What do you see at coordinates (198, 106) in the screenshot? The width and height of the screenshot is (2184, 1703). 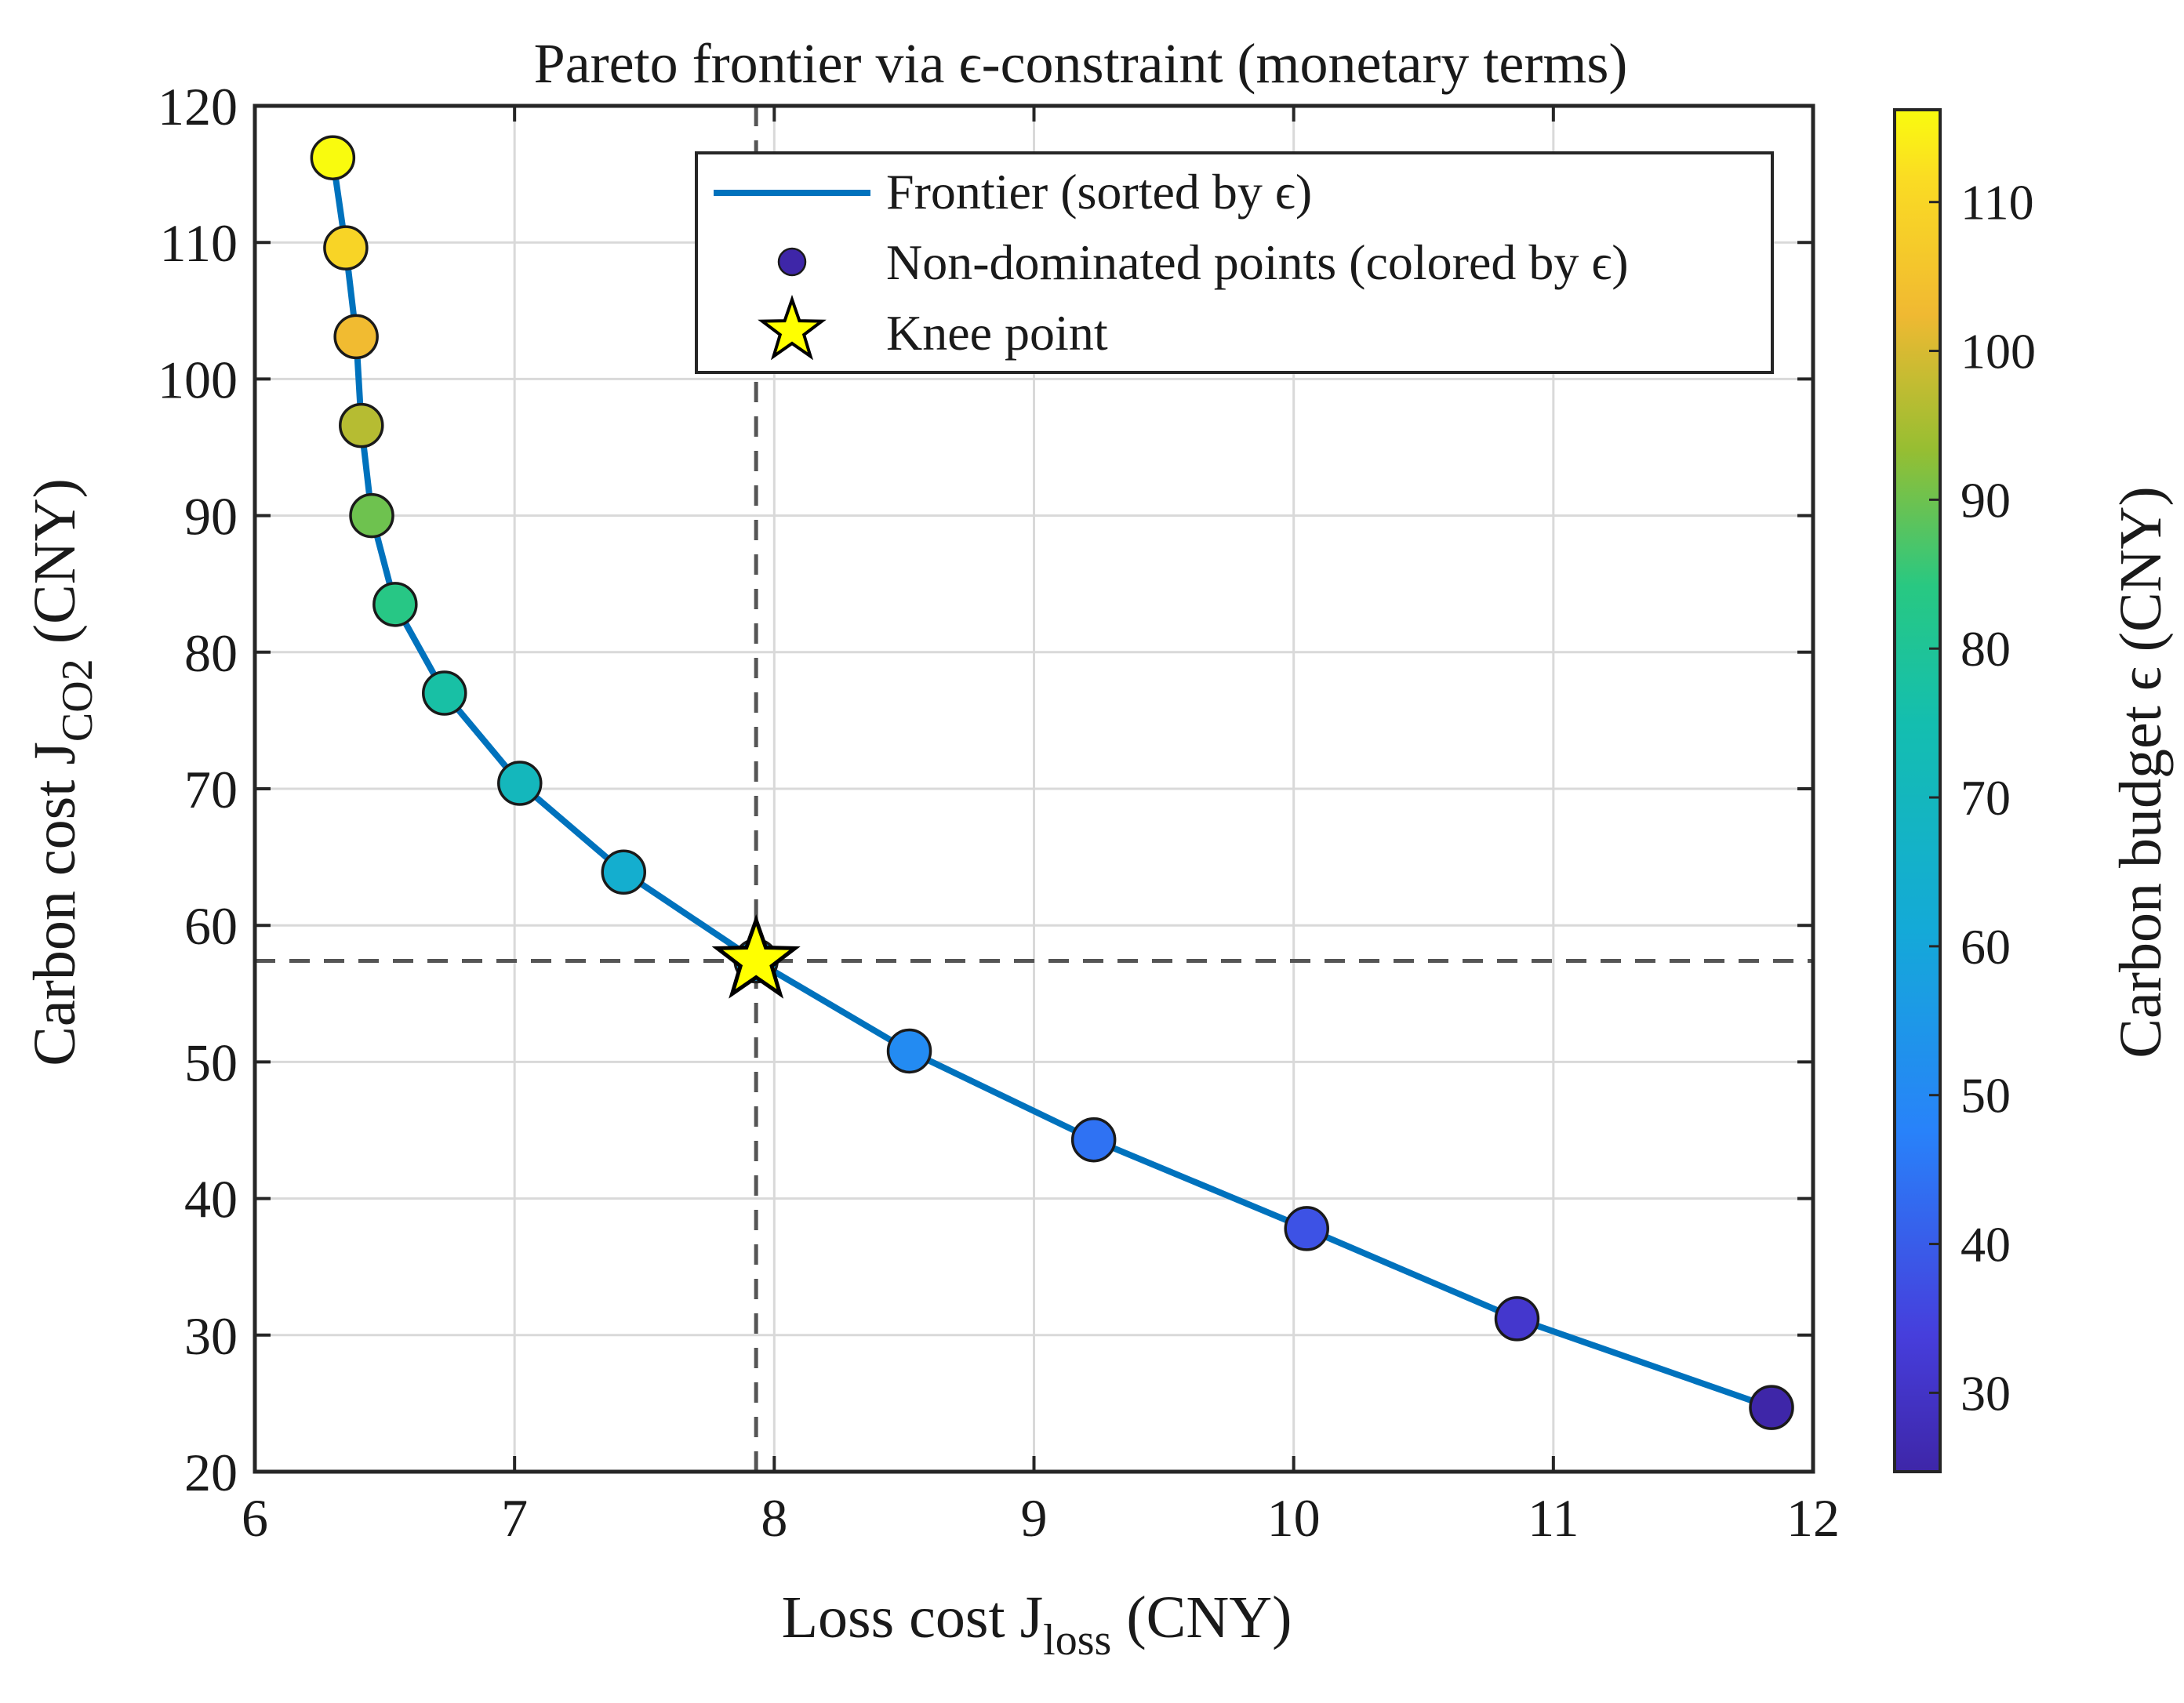 I see `y-tick-label: 120` at bounding box center [198, 106].